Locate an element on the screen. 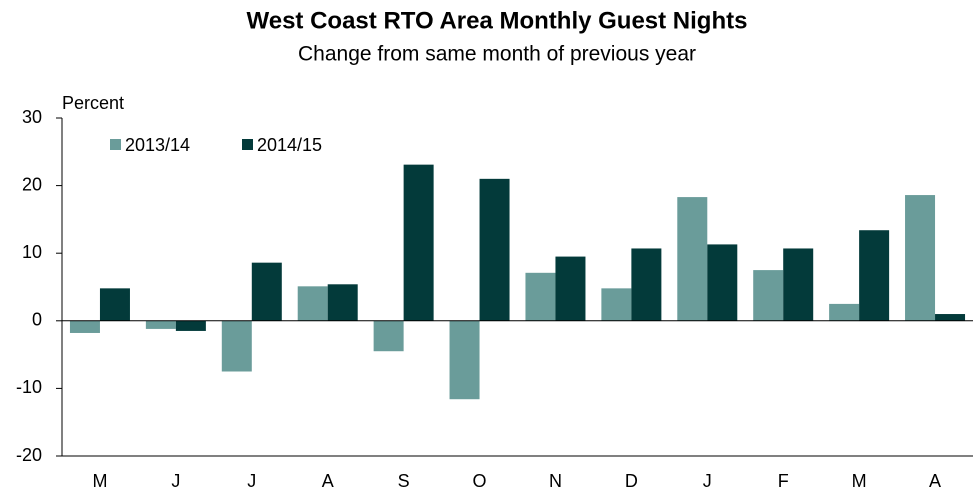  x-tick-label: D is located at coordinates (631, 481).